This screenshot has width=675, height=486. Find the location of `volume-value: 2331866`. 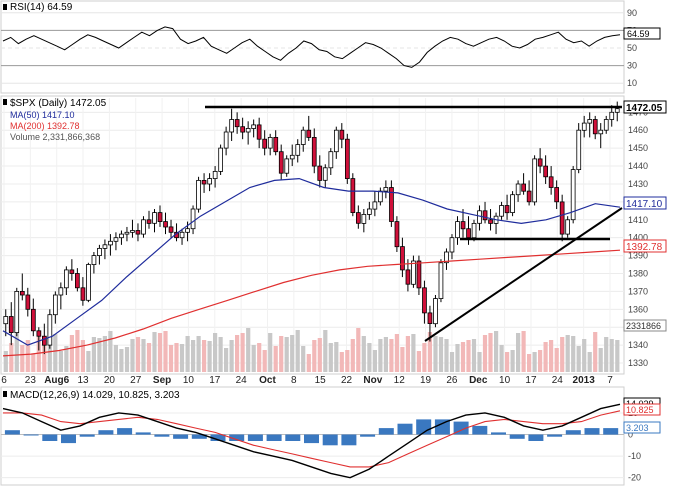

volume-value: 2331866 is located at coordinates (643, 326).